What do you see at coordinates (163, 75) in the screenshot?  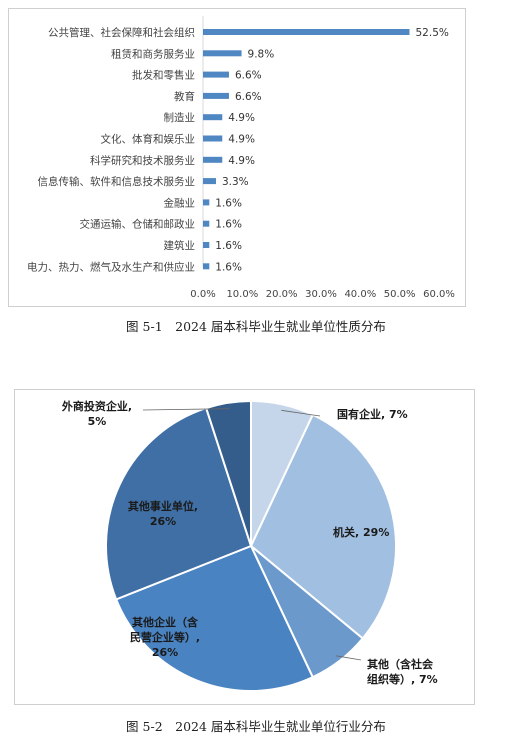 I see `bar-category-label: 批发和零售业` at bounding box center [163, 75].